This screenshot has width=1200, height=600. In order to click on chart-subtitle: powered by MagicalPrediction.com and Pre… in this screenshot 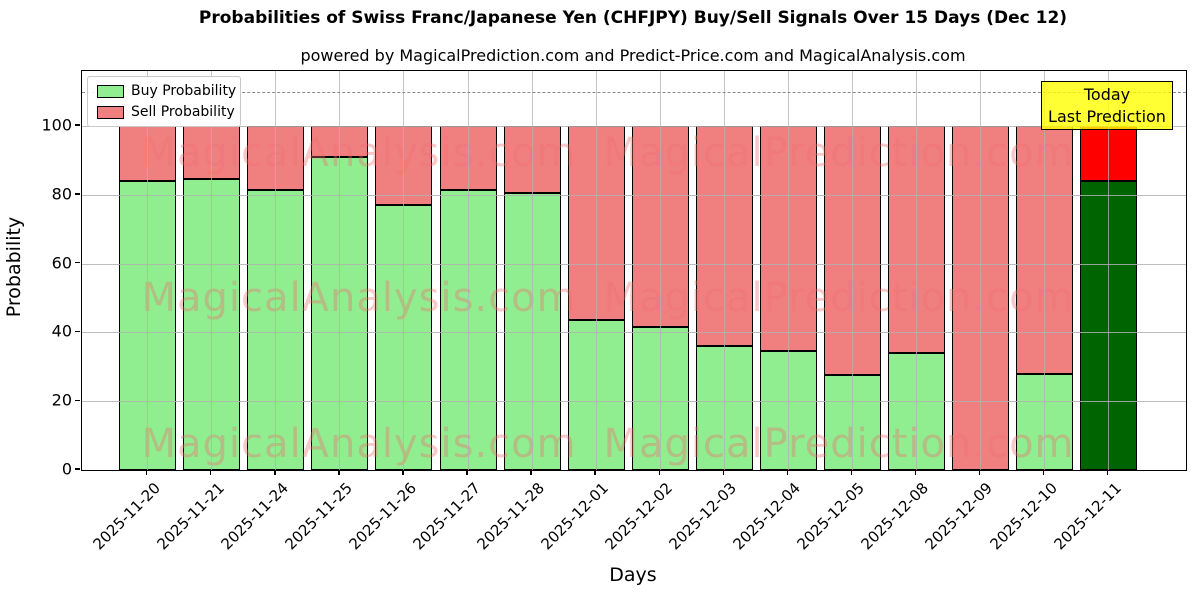, I will do `click(633, 55)`.